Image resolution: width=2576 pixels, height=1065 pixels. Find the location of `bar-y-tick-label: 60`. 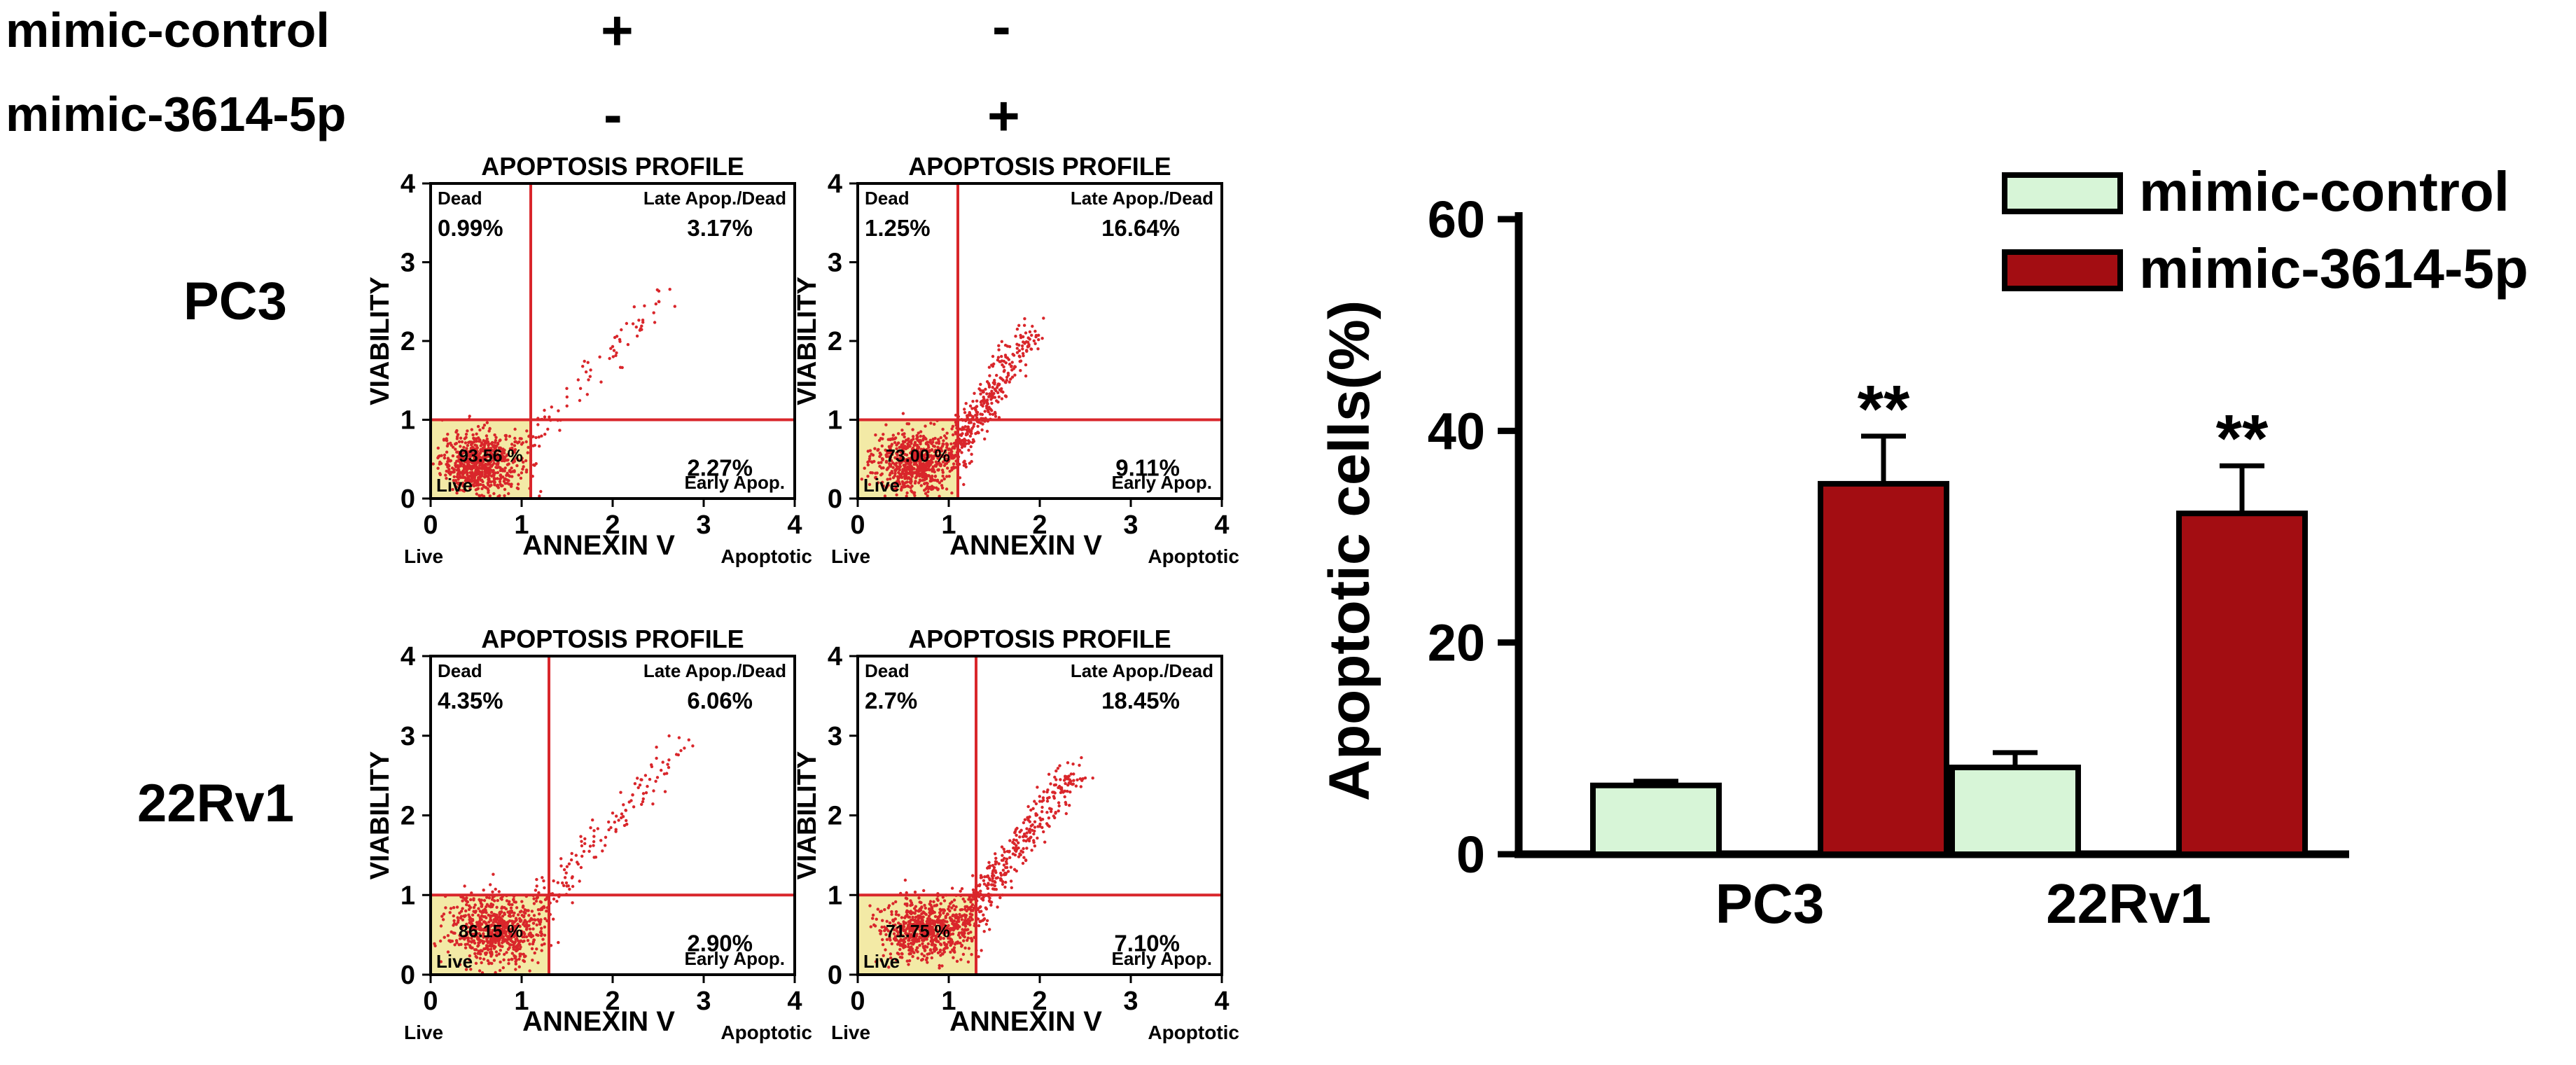

bar-y-tick-label: 60 is located at coordinates (1456, 220).